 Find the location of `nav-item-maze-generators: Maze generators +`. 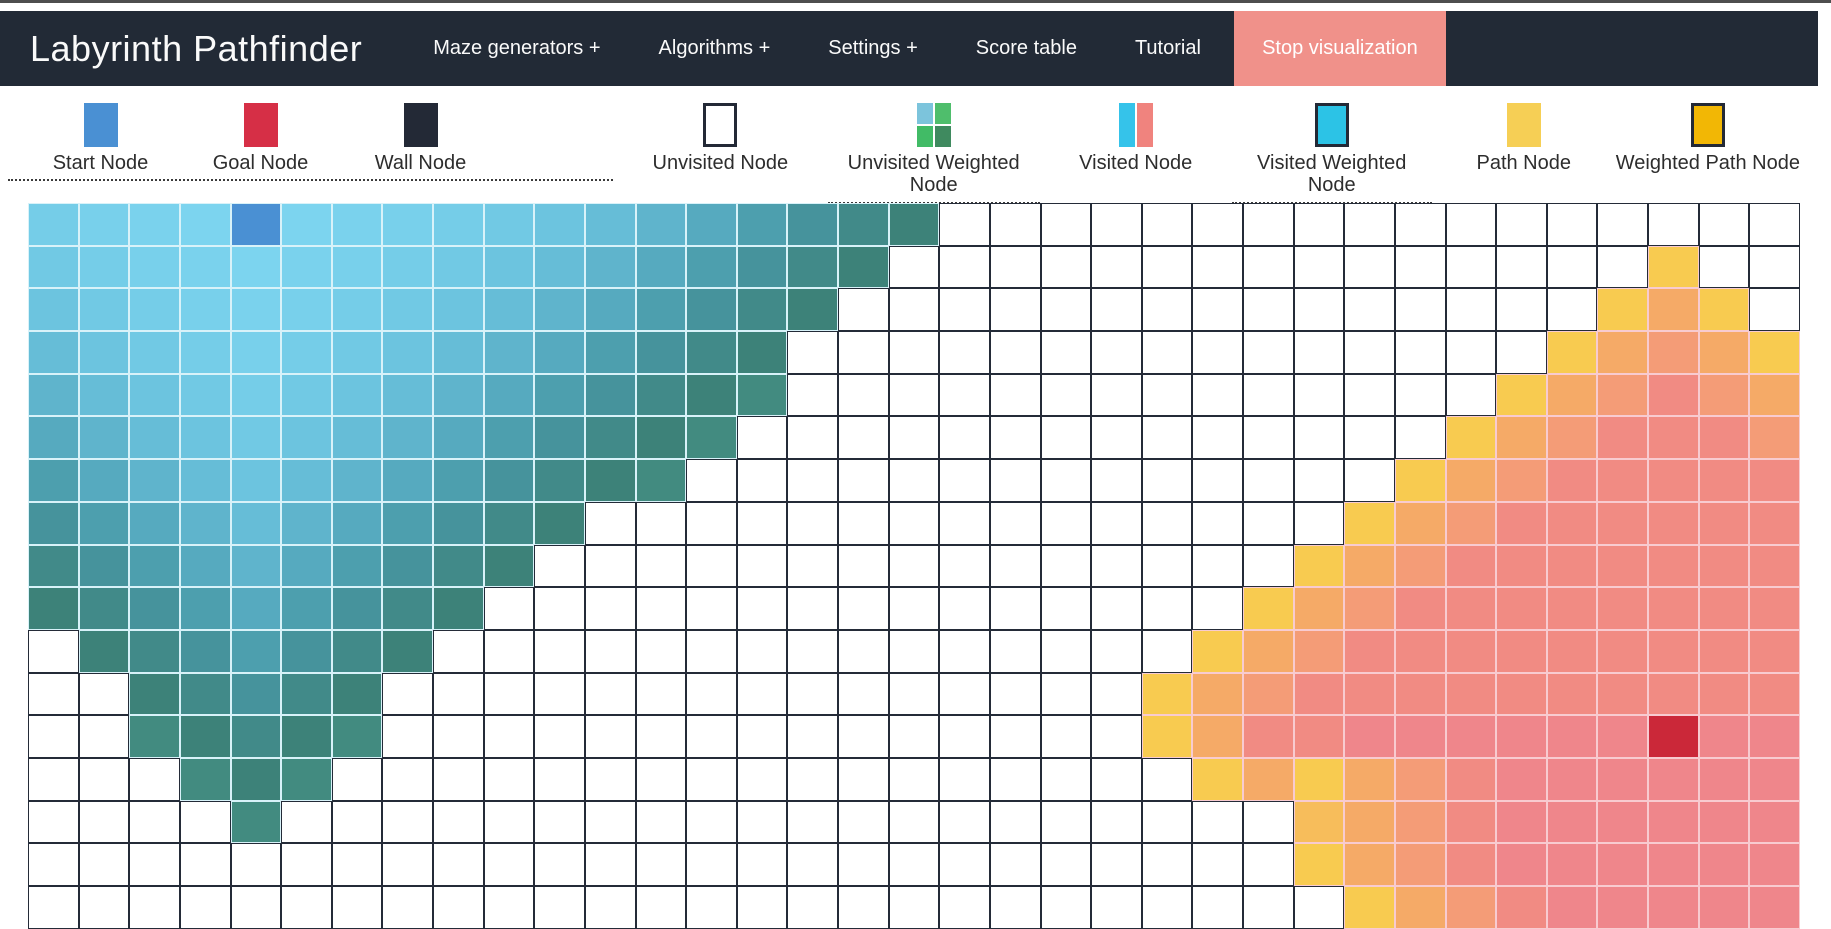

nav-item-maze-generators: Maze generators + is located at coordinates (517, 48).